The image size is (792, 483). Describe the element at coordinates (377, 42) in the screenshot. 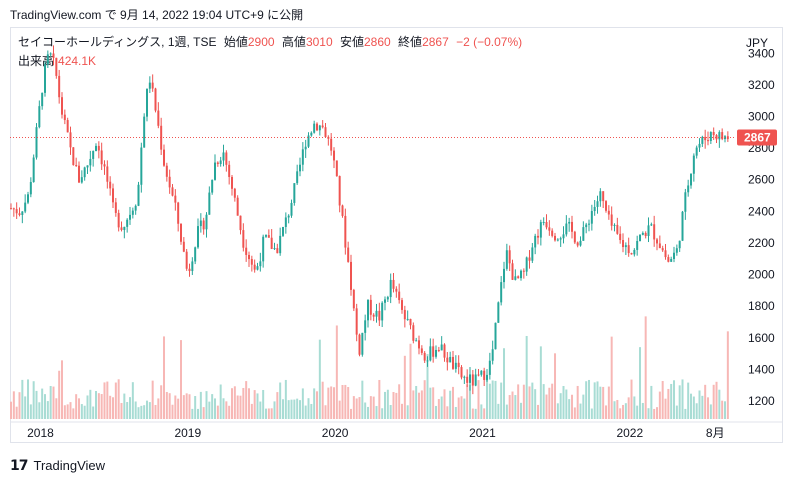

I see `low-value: 2860` at that location.